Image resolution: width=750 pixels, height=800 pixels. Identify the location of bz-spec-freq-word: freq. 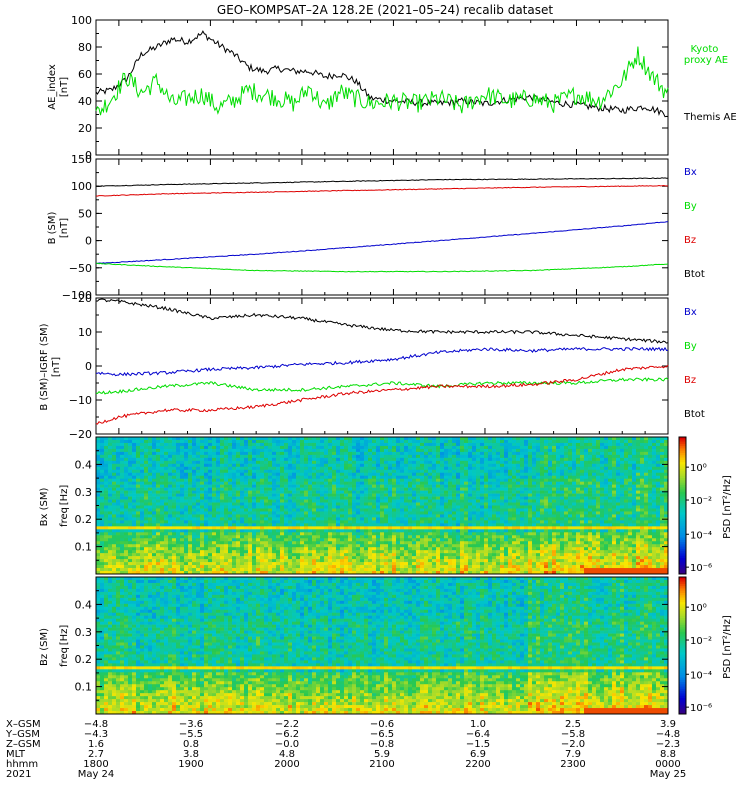
(64, 657).